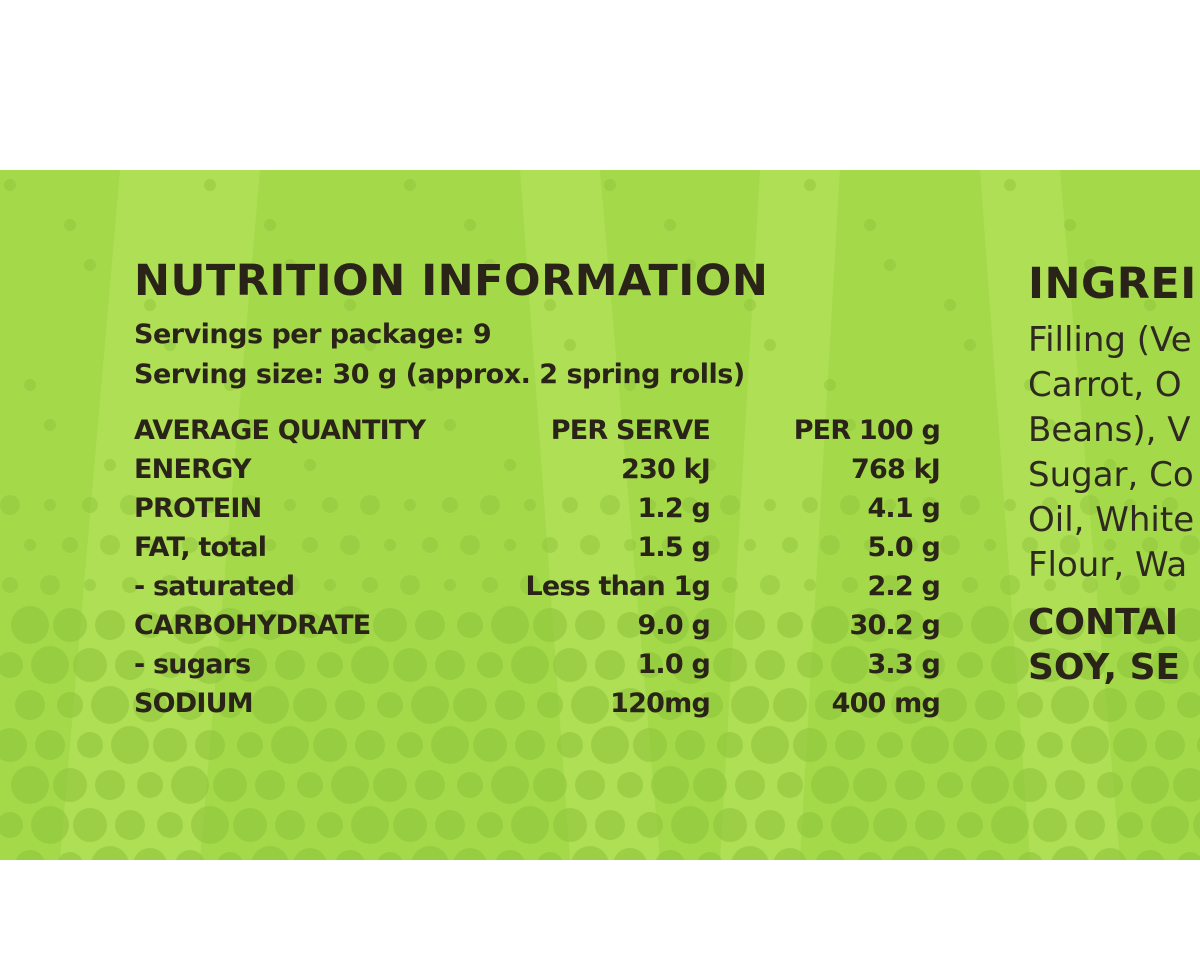  What do you see at coordinates (537, 508) in the screenshot?
I see `table-row: PROTEIN 1.2 g 4.1 g` at bounding box center [537, 508].